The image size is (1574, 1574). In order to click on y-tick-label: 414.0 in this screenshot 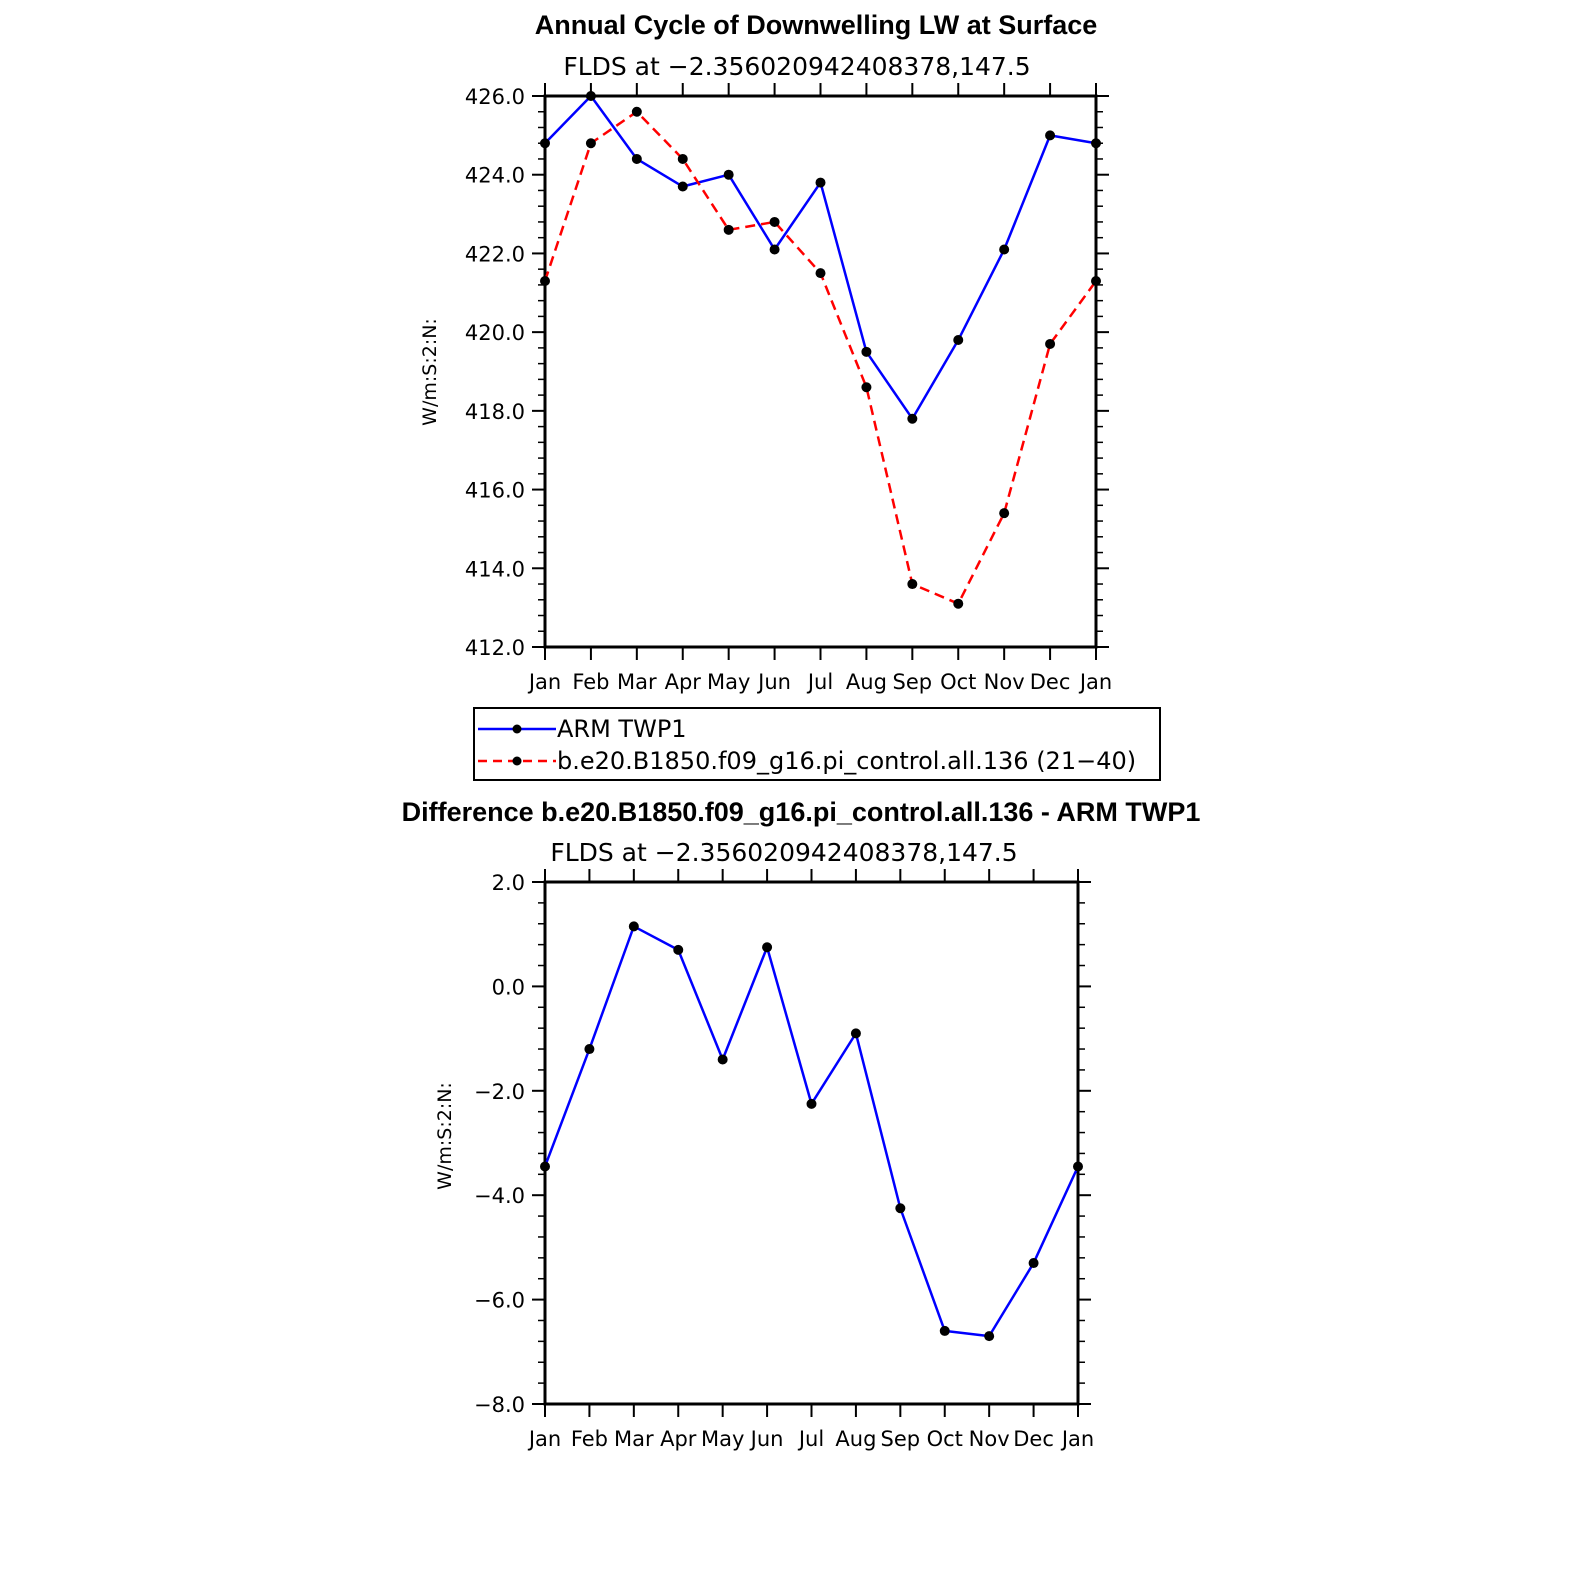, I will do `click(495, 569)`.